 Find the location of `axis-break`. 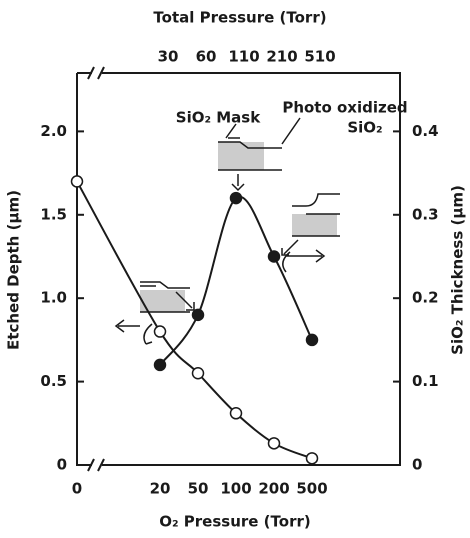

axis-break is located at coordinates (96, 269).